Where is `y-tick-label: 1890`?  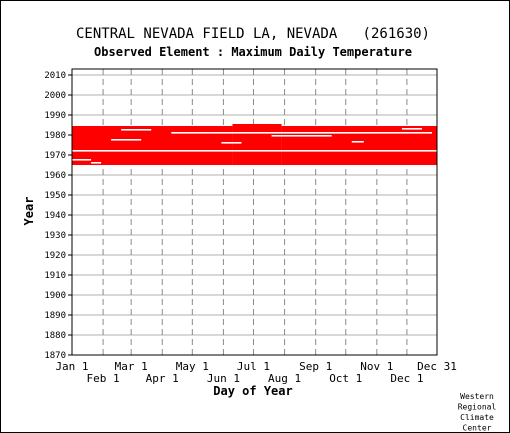
y-tick-label: 1890 is located at coordinates (55, 316).